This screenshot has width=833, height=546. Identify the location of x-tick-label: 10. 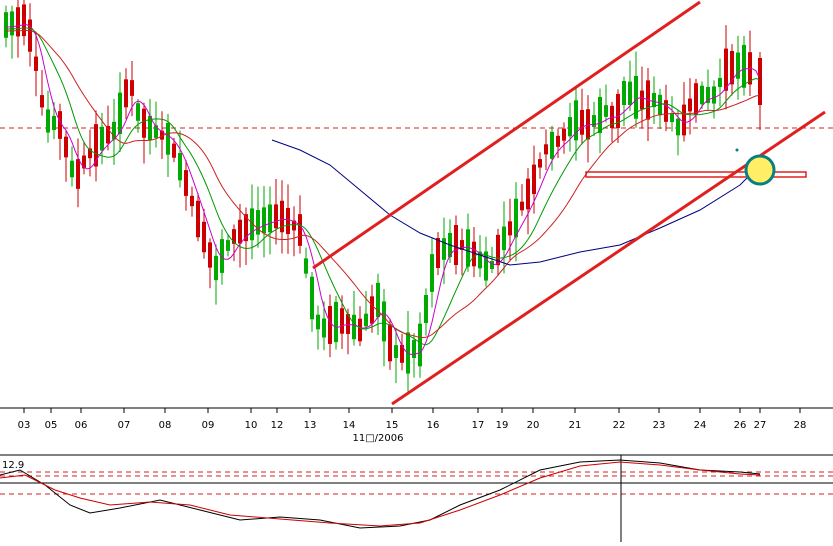
(251, 425).